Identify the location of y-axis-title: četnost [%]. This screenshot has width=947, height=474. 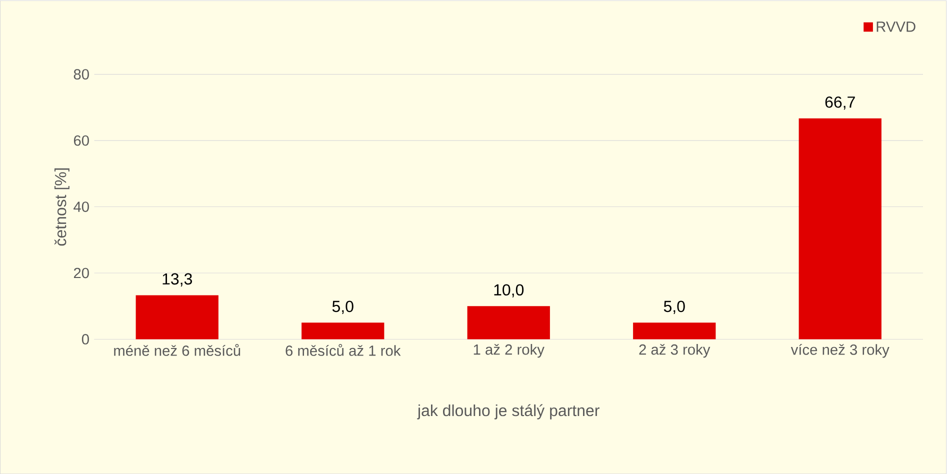
(62, 207).